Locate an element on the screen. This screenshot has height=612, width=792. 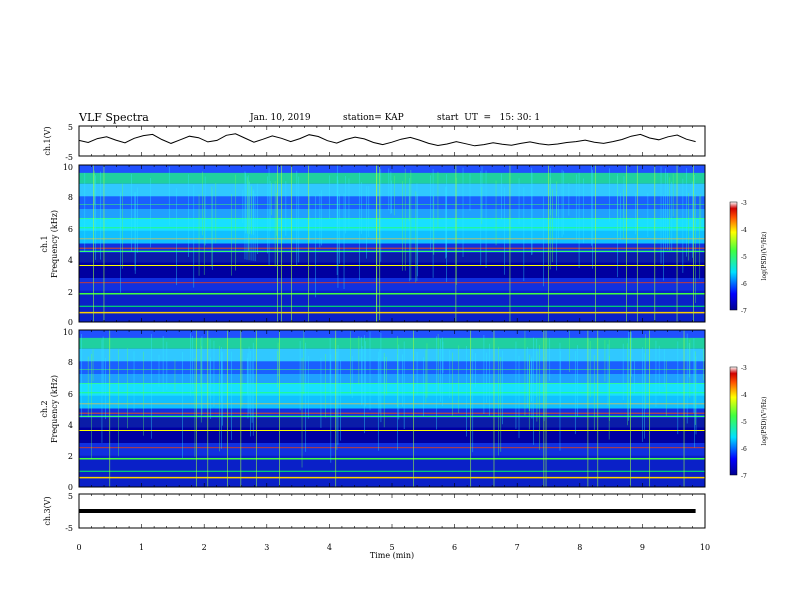
ch2-cbar-tick-3: -3 is located at coordinates (744, 368).